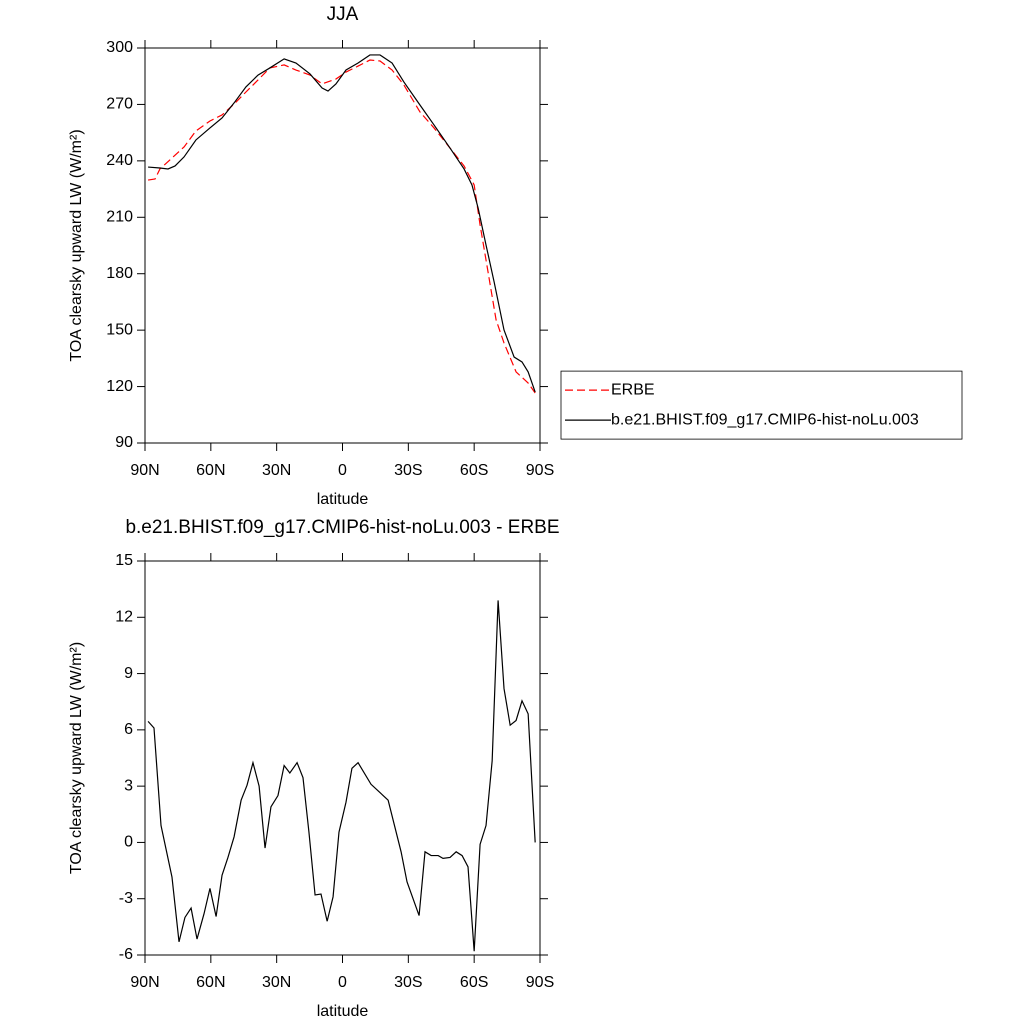 This screenshot has height=1024, width=1024. Describe the element at coordinates (126, 898) in the screenshot. I see `y-tick-label: -3` at that location.